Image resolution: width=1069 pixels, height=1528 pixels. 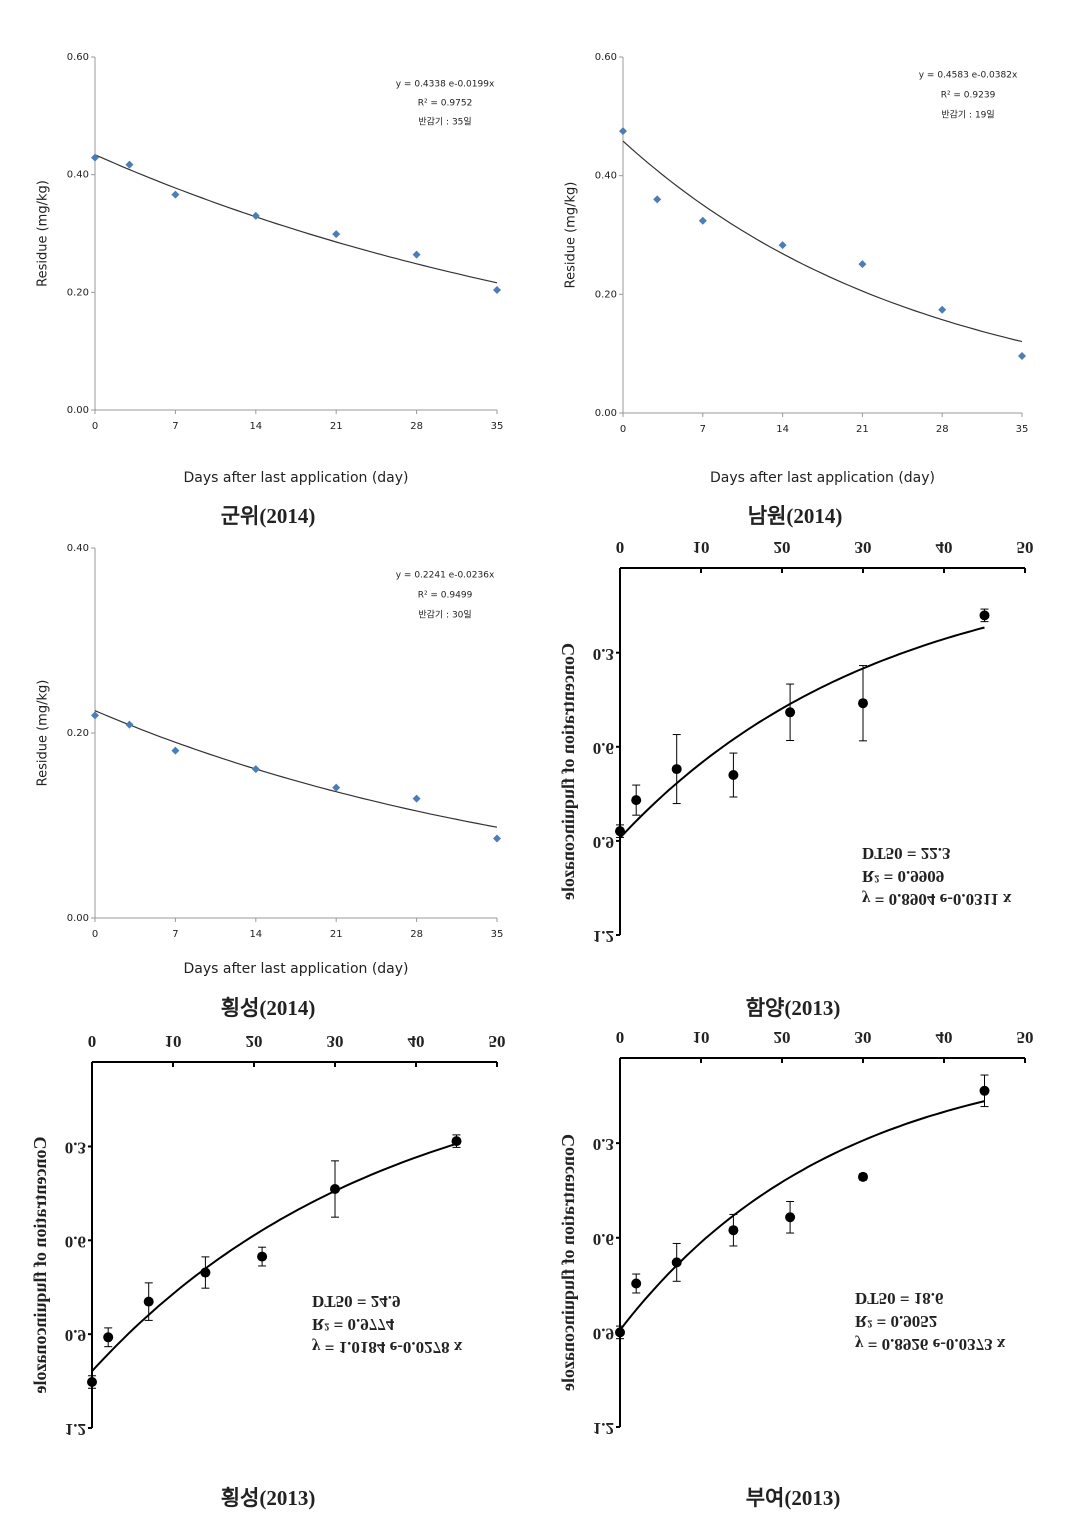 I want to click on x-tick-label: 14, so click(x=782, y=429).